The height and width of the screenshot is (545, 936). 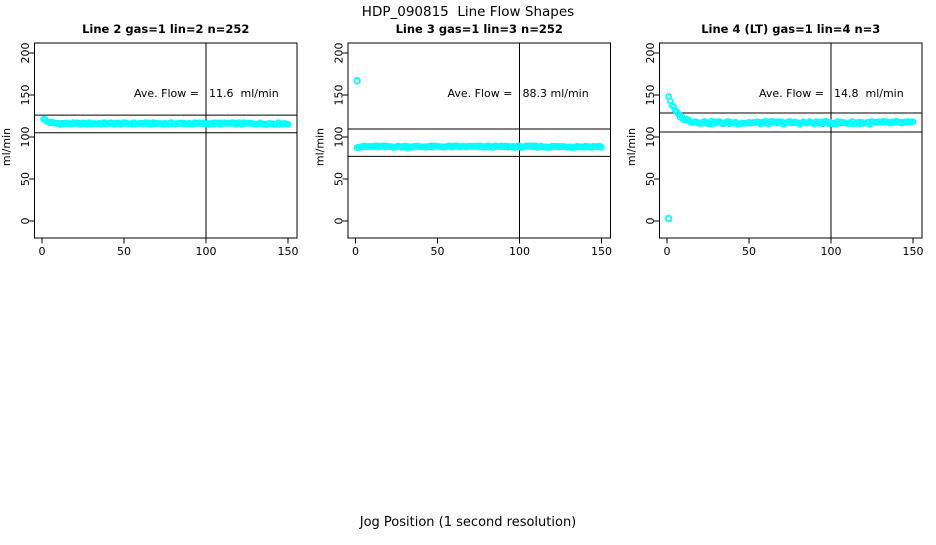 What do you see at coordinates (468, 522) in the screenshot?
I see `x-axis-title: Jog Position (1 second resolution)` at bounding box center [468, 522].